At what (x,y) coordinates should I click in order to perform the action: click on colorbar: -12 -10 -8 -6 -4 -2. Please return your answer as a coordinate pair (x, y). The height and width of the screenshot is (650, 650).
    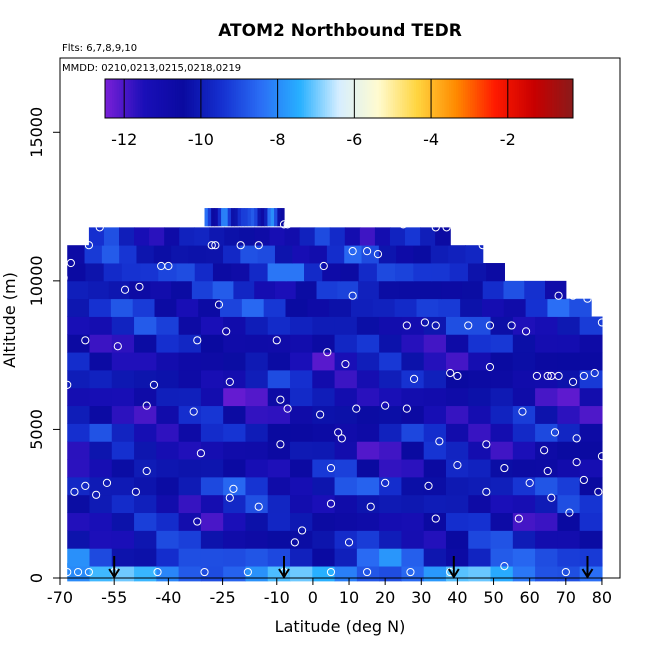
    Looking at the image, I should click on (339, 113).